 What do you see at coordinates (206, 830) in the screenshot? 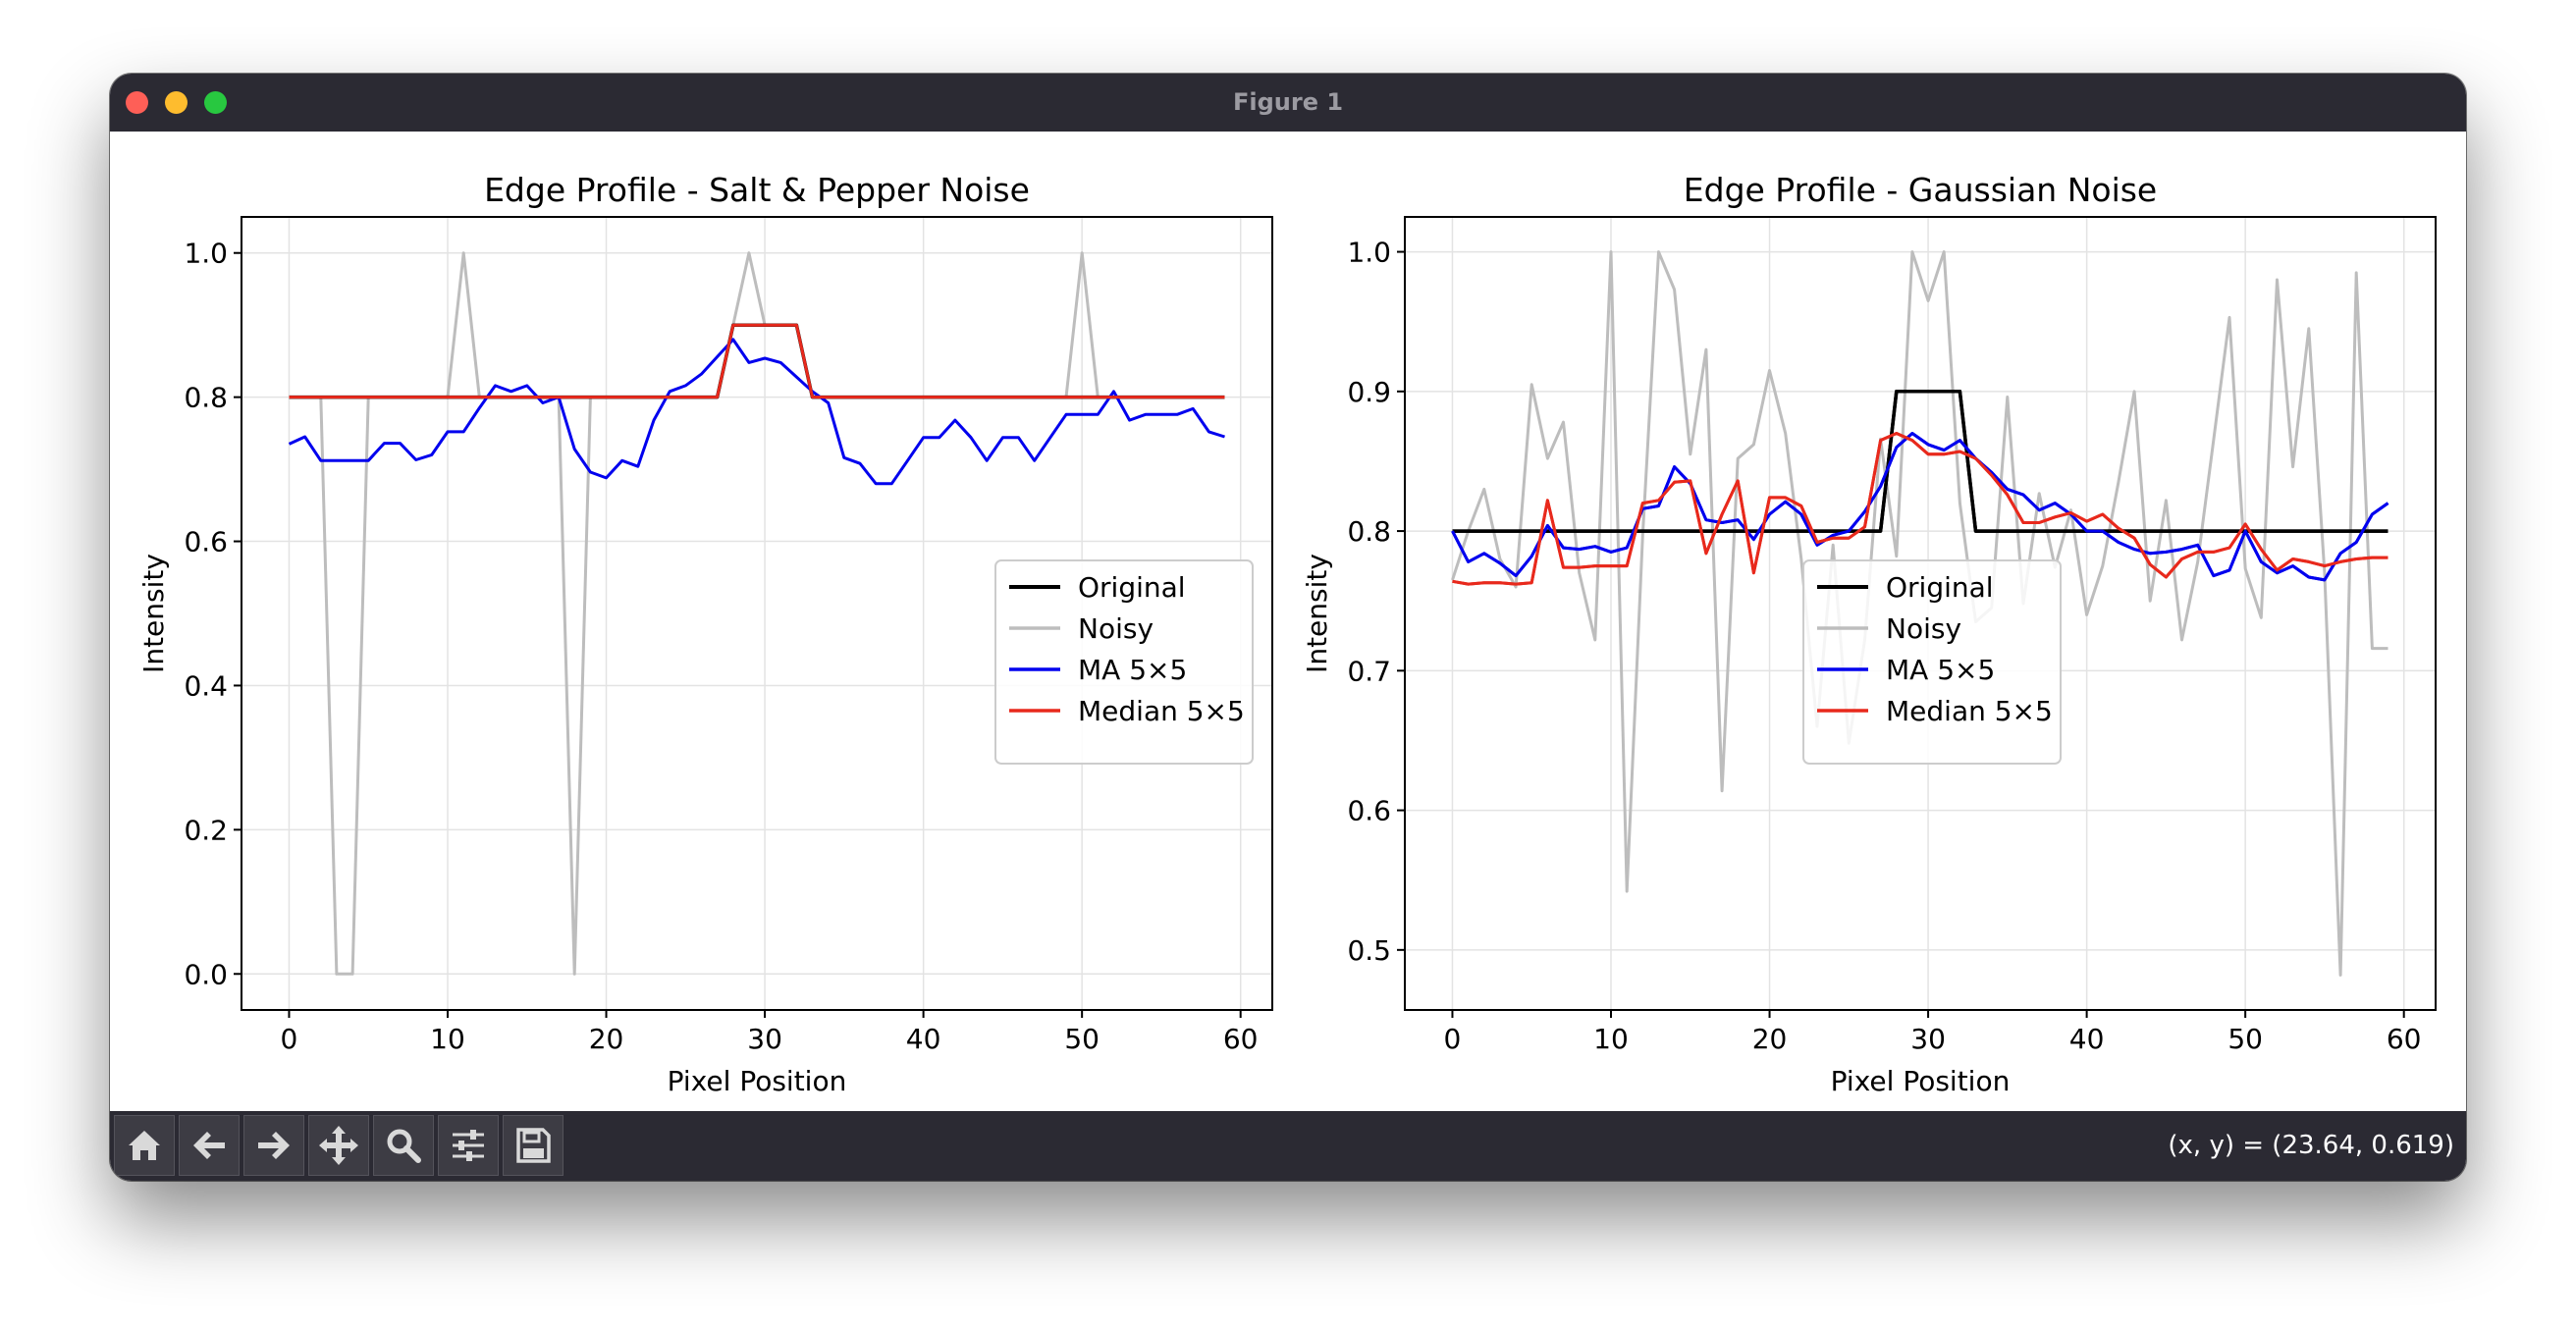
I see `y-tick-label: 0.2` at bounding box center [206, 830].